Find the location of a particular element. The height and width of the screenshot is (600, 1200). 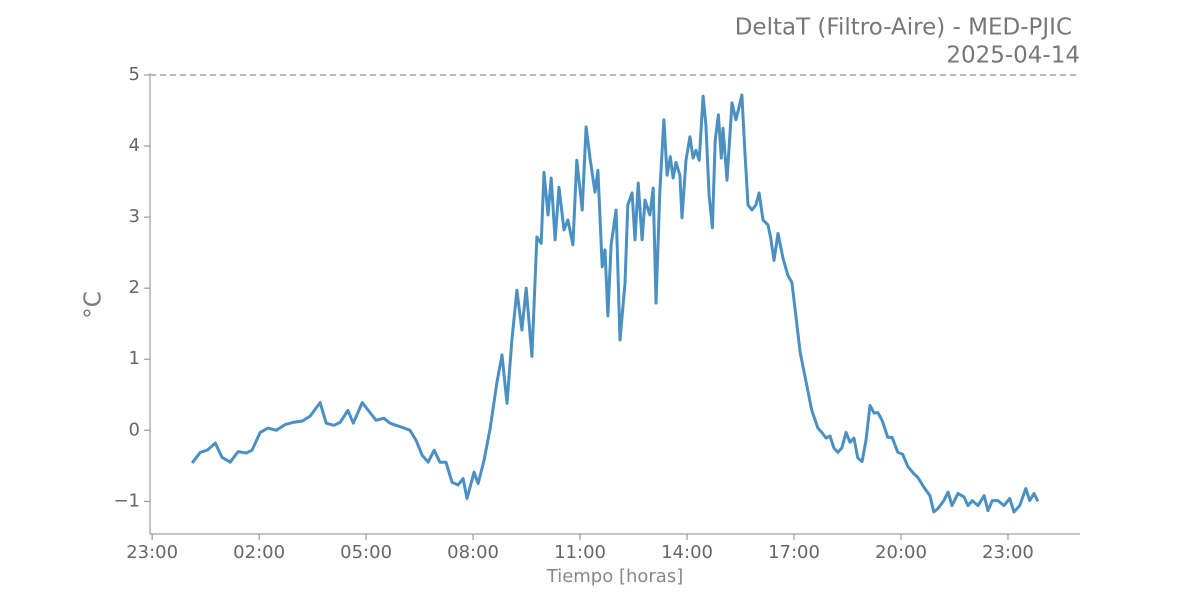

x-tick-label: 20:00 is located at coordinates (901, 552).